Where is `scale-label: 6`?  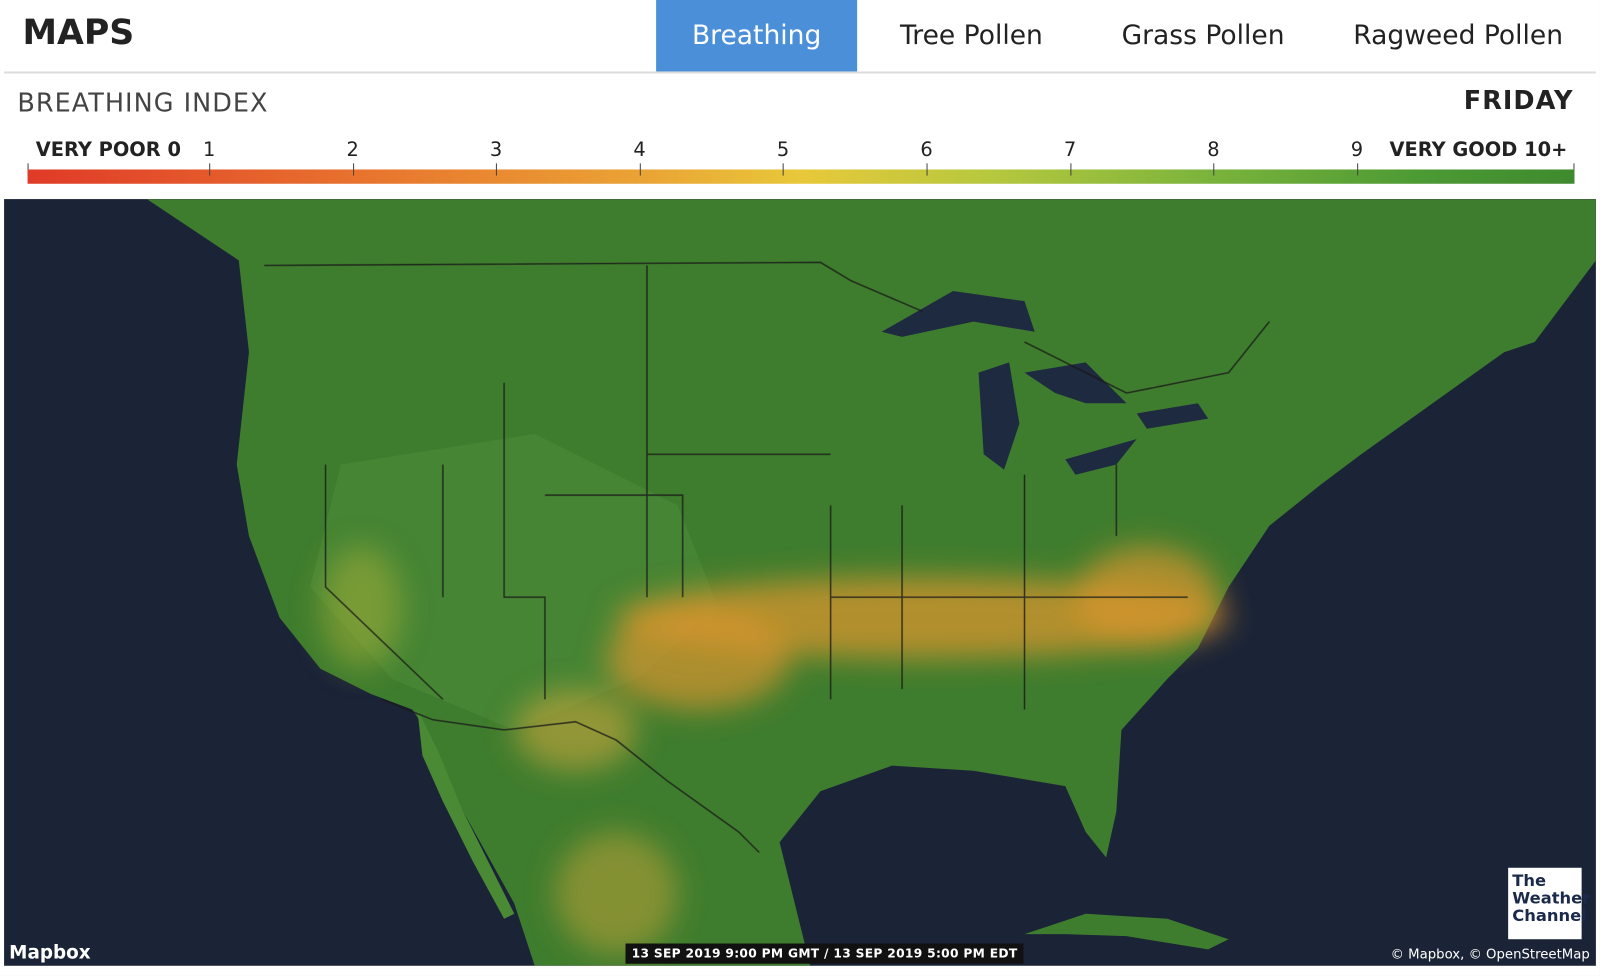 scale-label: 6 is located at coordinates (926, 150).